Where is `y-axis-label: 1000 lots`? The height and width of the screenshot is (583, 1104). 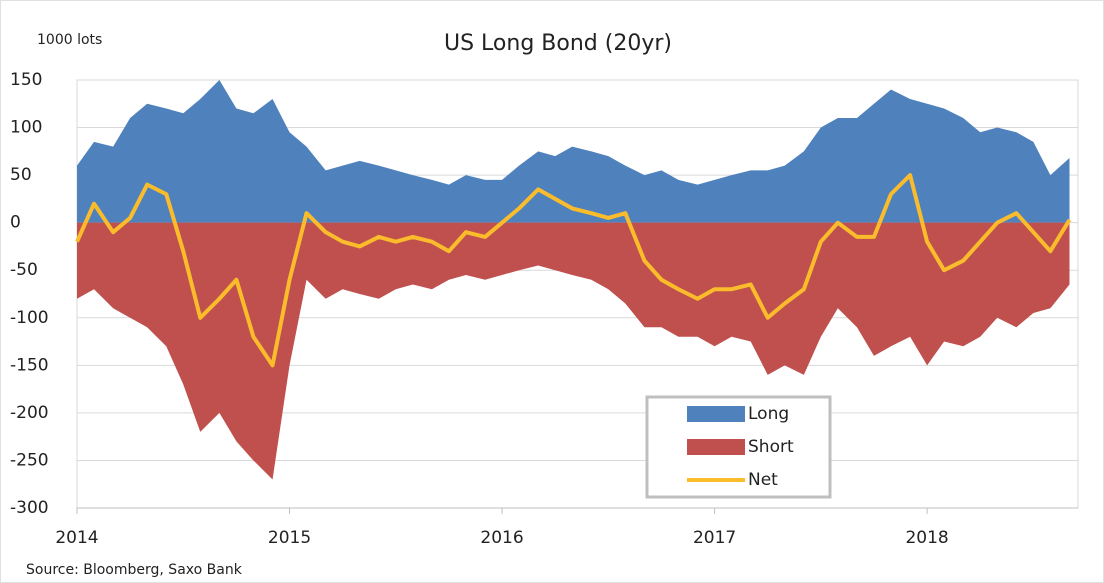
y-axis-label: 1000 lots is located at coordinates (69, 40).